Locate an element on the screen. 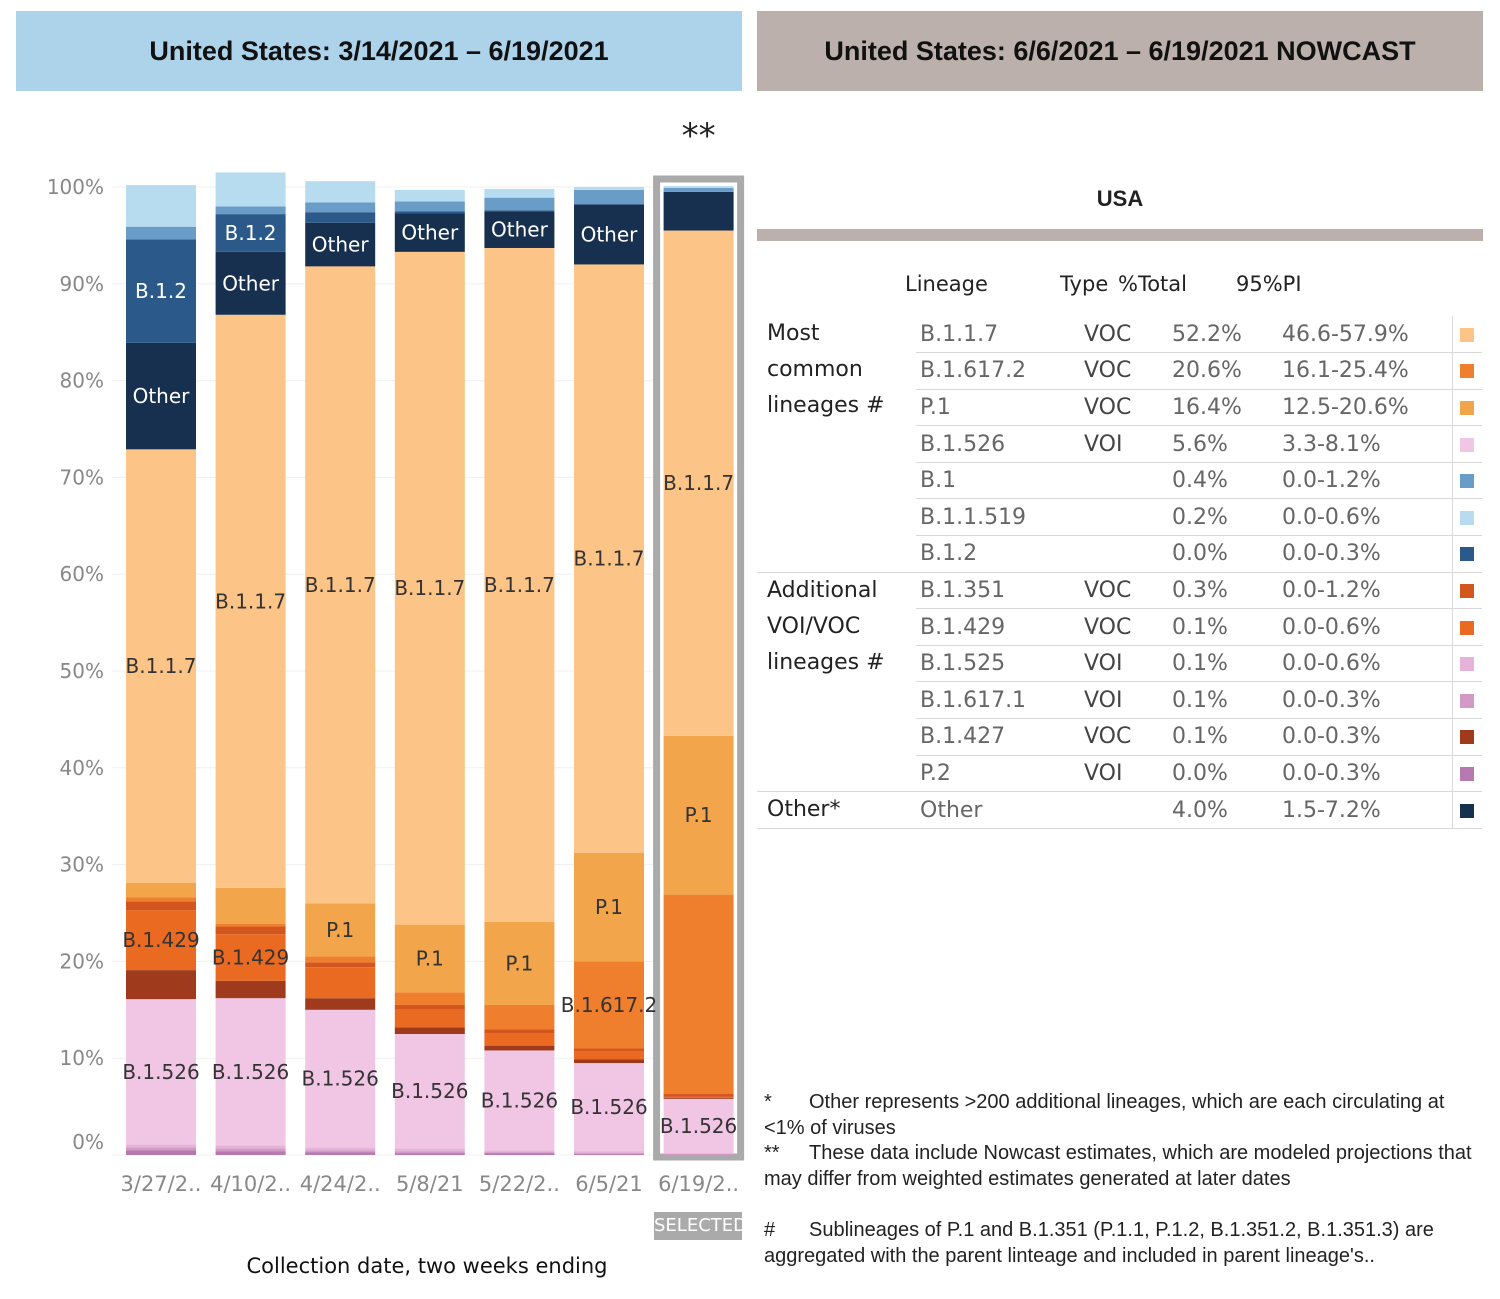  y-tick-label: 20% is located at coordinates (82, 961).